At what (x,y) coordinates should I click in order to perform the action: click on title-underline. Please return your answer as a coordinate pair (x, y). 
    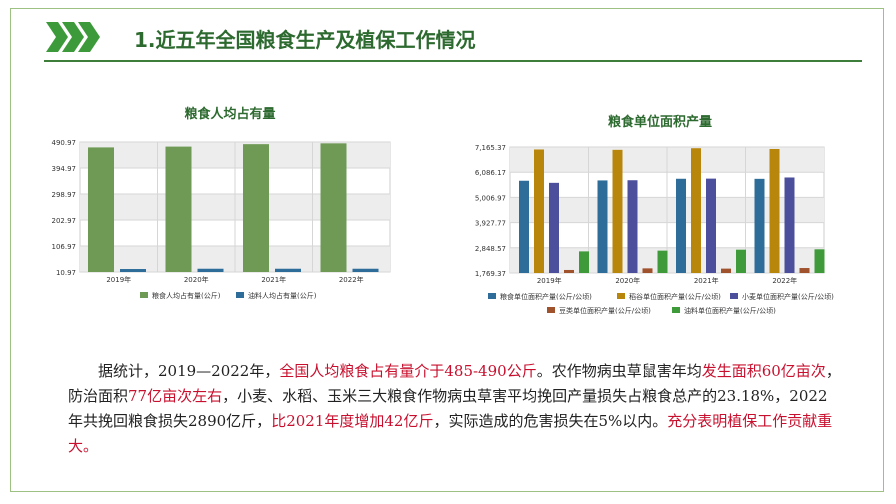
    Looking at the image, I should click on (453, 61).